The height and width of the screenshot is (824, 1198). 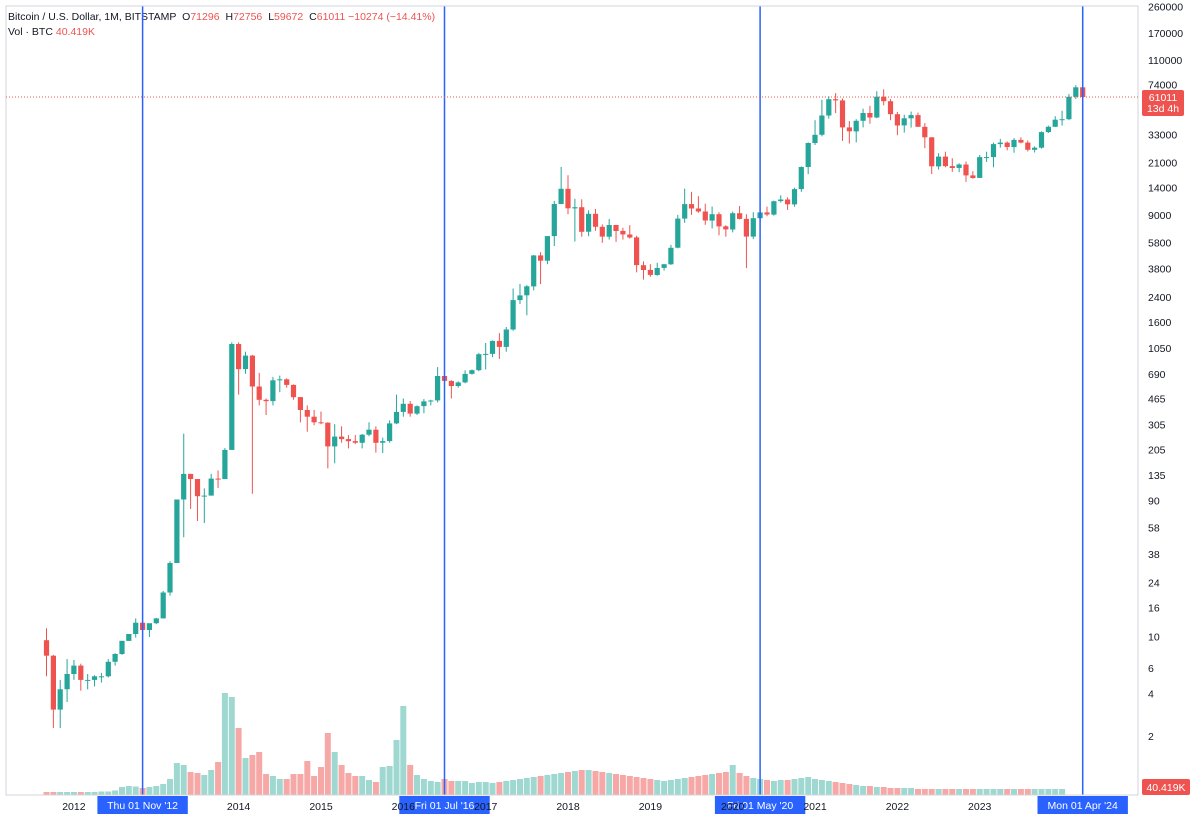 What do you see at coordinates (1165, 34) in the screenshot?
I see `y-tick-label: 170000` at bounding box center [1165, 34].